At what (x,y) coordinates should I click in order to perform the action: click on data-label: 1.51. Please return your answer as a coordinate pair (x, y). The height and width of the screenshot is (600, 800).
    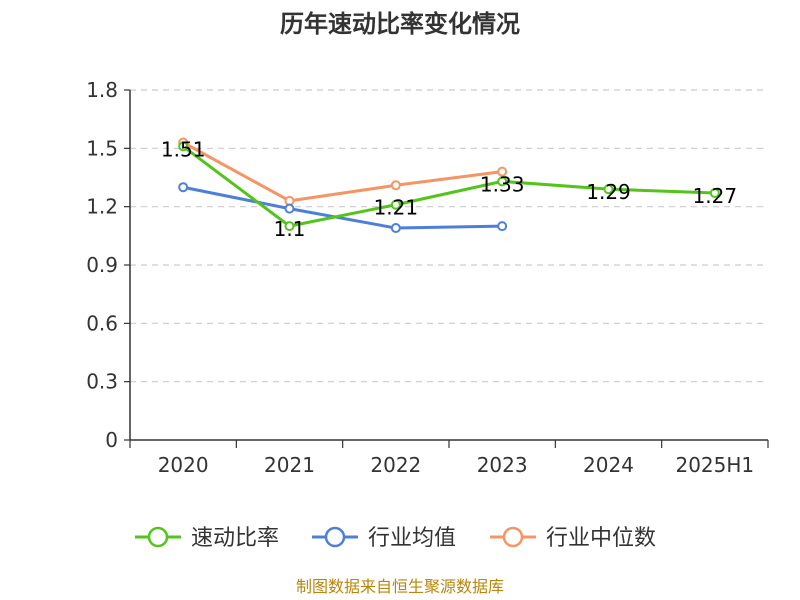
    Looking at the image, I should click on (183, 149).